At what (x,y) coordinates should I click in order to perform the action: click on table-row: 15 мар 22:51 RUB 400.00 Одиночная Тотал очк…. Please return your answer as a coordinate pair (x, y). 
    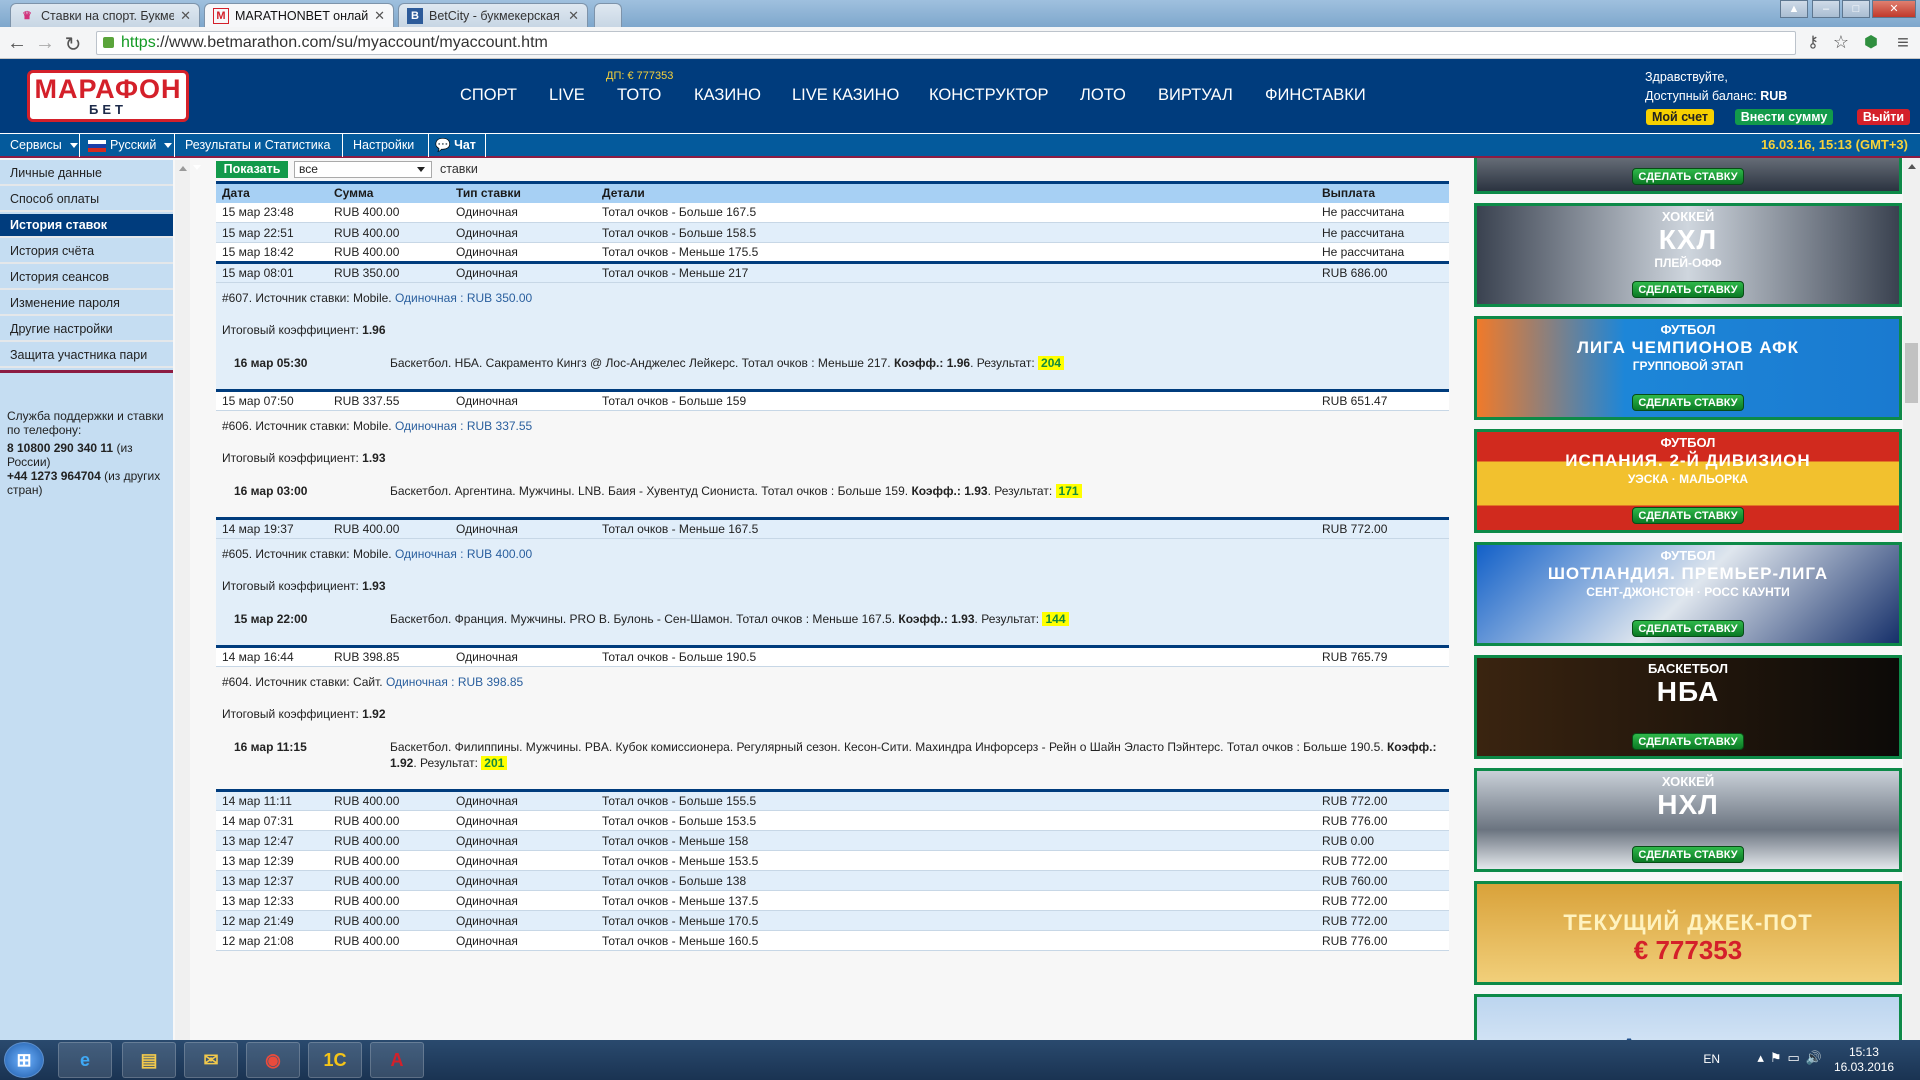
    Looking at the image, I should click on (832, 232).